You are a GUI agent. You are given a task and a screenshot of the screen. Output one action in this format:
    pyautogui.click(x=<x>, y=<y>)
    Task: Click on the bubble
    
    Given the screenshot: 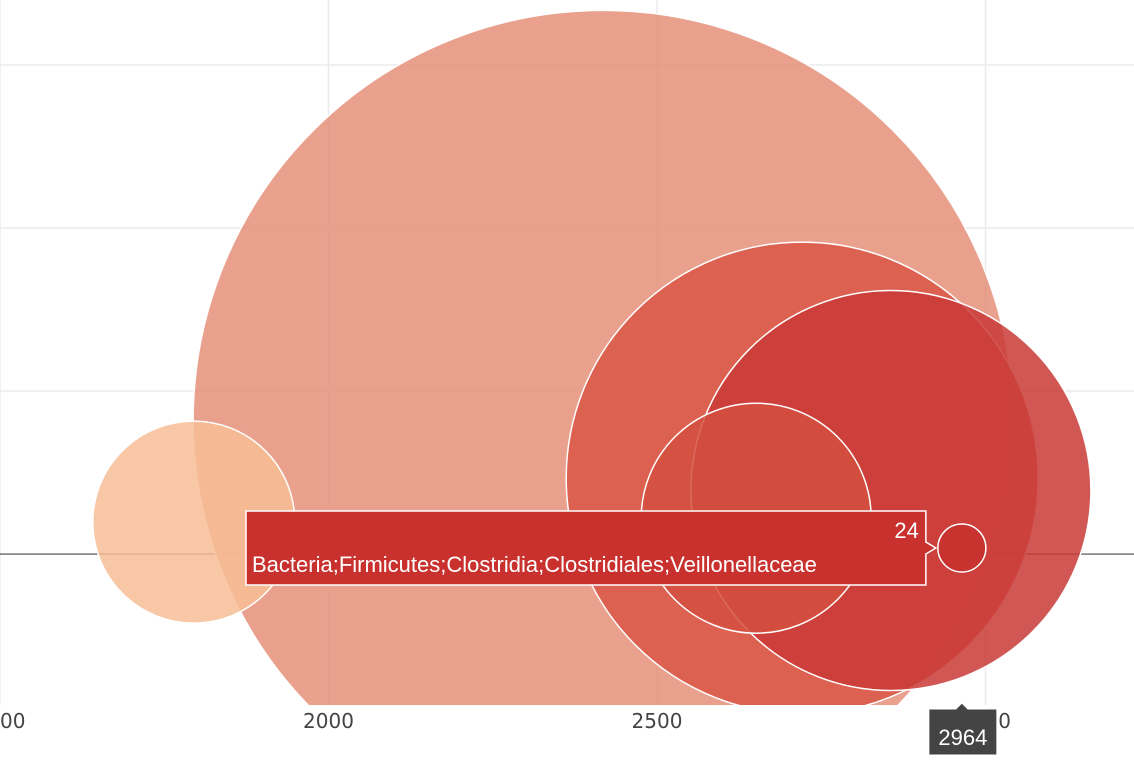 What is the action you would take?
    pyautogui.click(x=962, y=548)
    